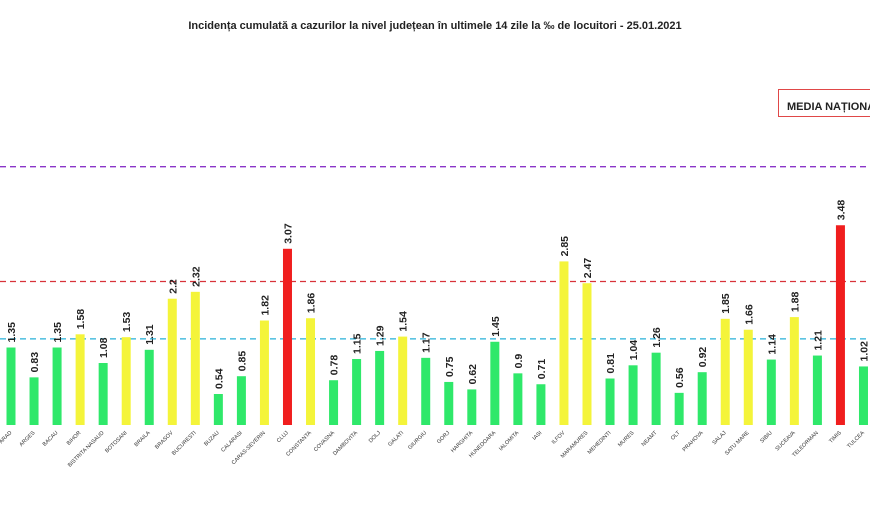 The image size is (870, 522). What do you see at coordinates (358, 343) in the screenshot?
I see `value-label-15: 1.15` at bounding box center [358, 343].